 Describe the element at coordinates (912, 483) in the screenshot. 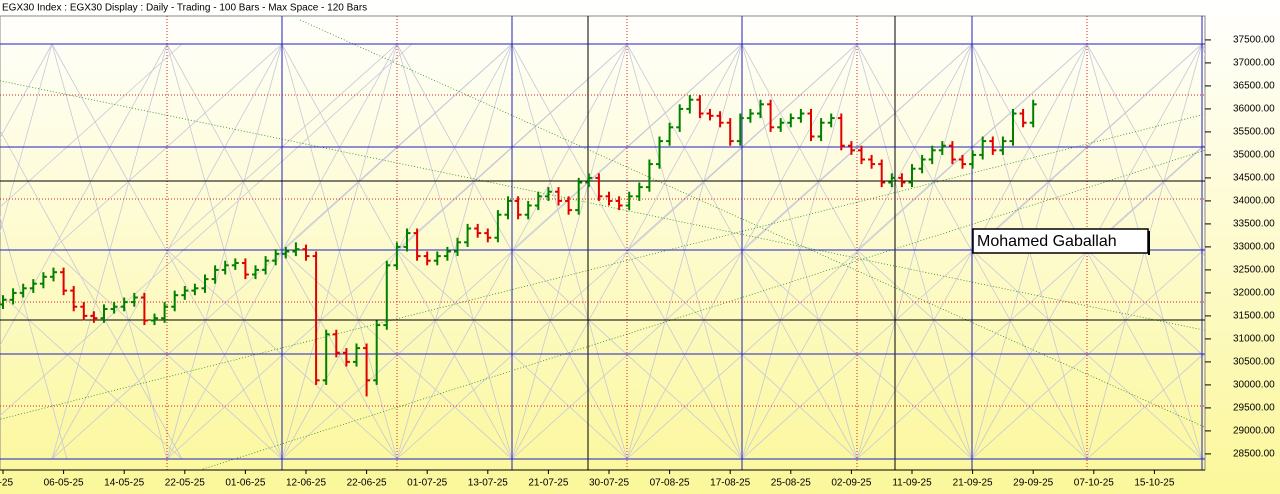

I see `x-tick-label: 11-09-25` at that location.